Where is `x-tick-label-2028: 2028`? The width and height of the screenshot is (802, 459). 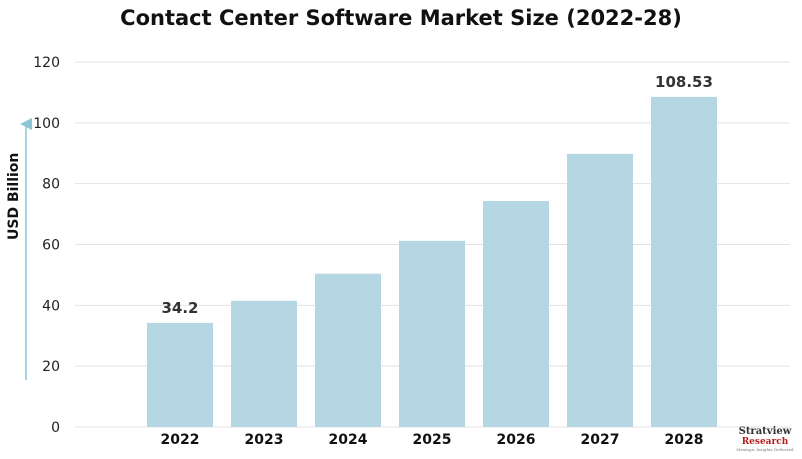 x-tick-label-2028: 2028 is located at coordinates (684, 440).